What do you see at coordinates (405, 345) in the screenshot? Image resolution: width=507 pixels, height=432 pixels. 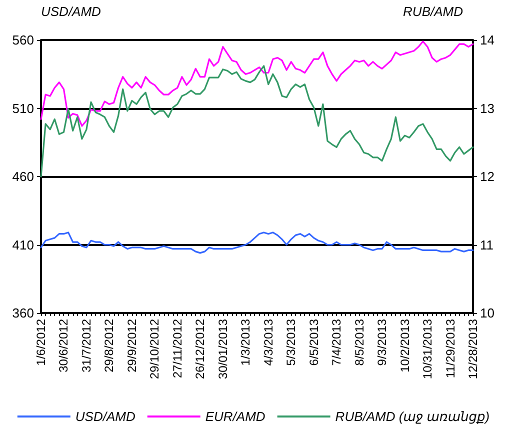 I see `x-tick-label: 10/2/2013` at bounding box center [405, 345].